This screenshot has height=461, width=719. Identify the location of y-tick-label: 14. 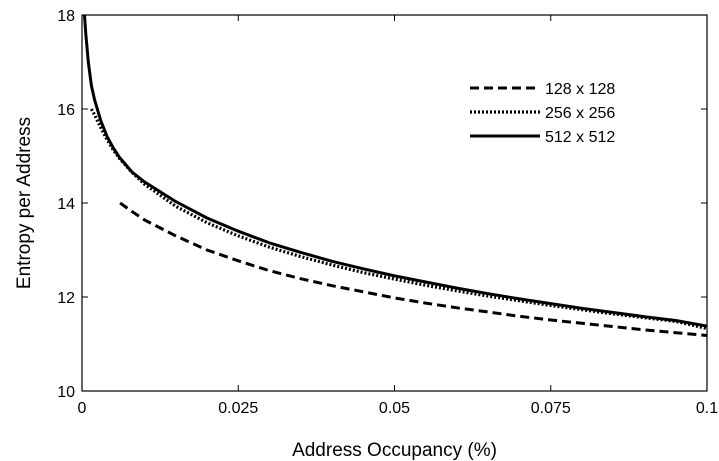
(66, 204).